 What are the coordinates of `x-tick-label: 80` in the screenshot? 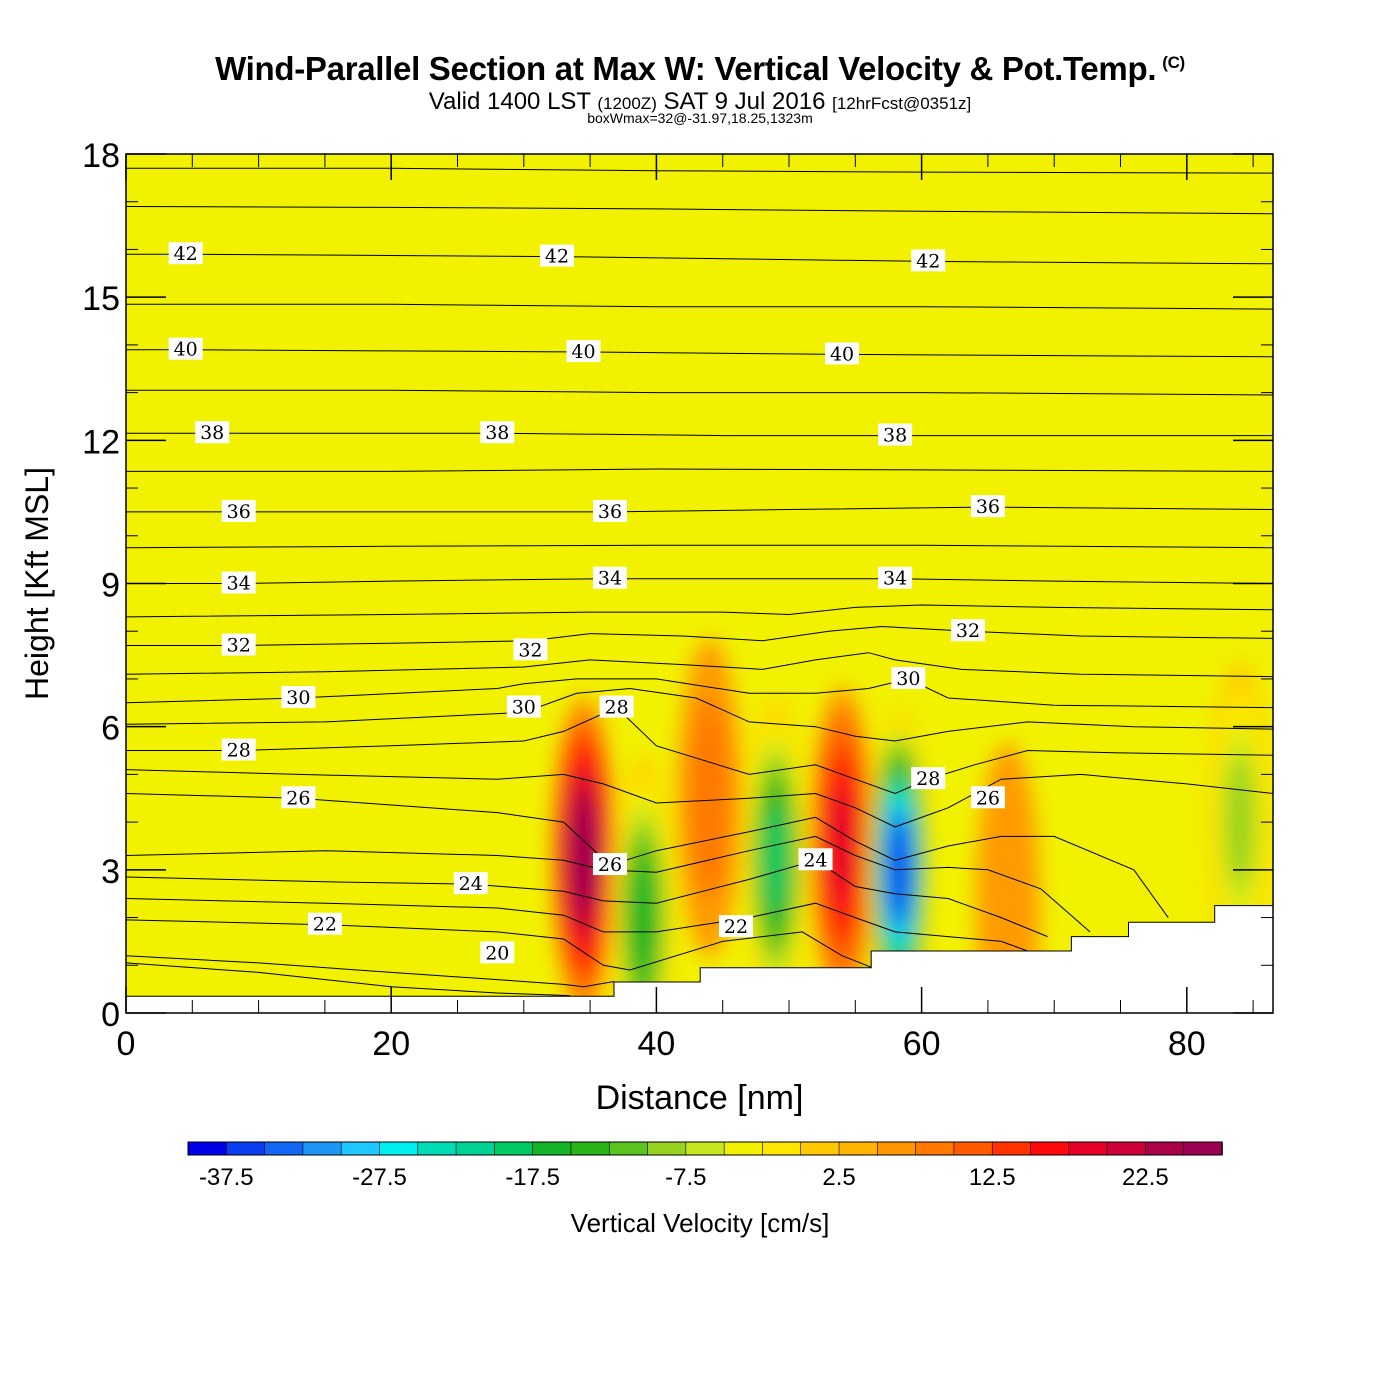 It's located at (1187, 1044).